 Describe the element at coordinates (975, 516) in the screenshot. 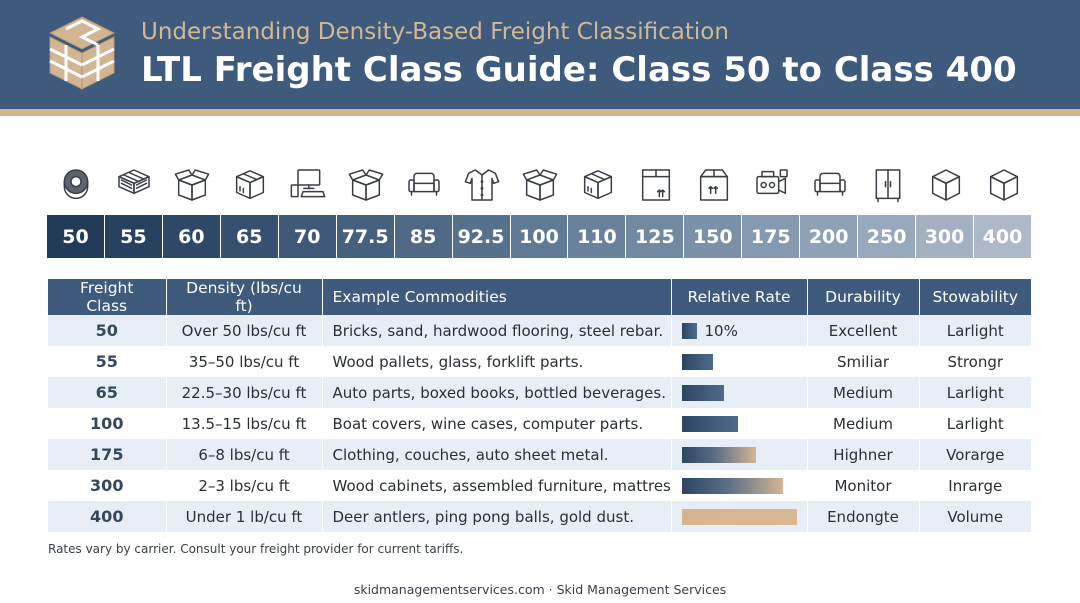

I see `row-stowability: Volume` at that location.